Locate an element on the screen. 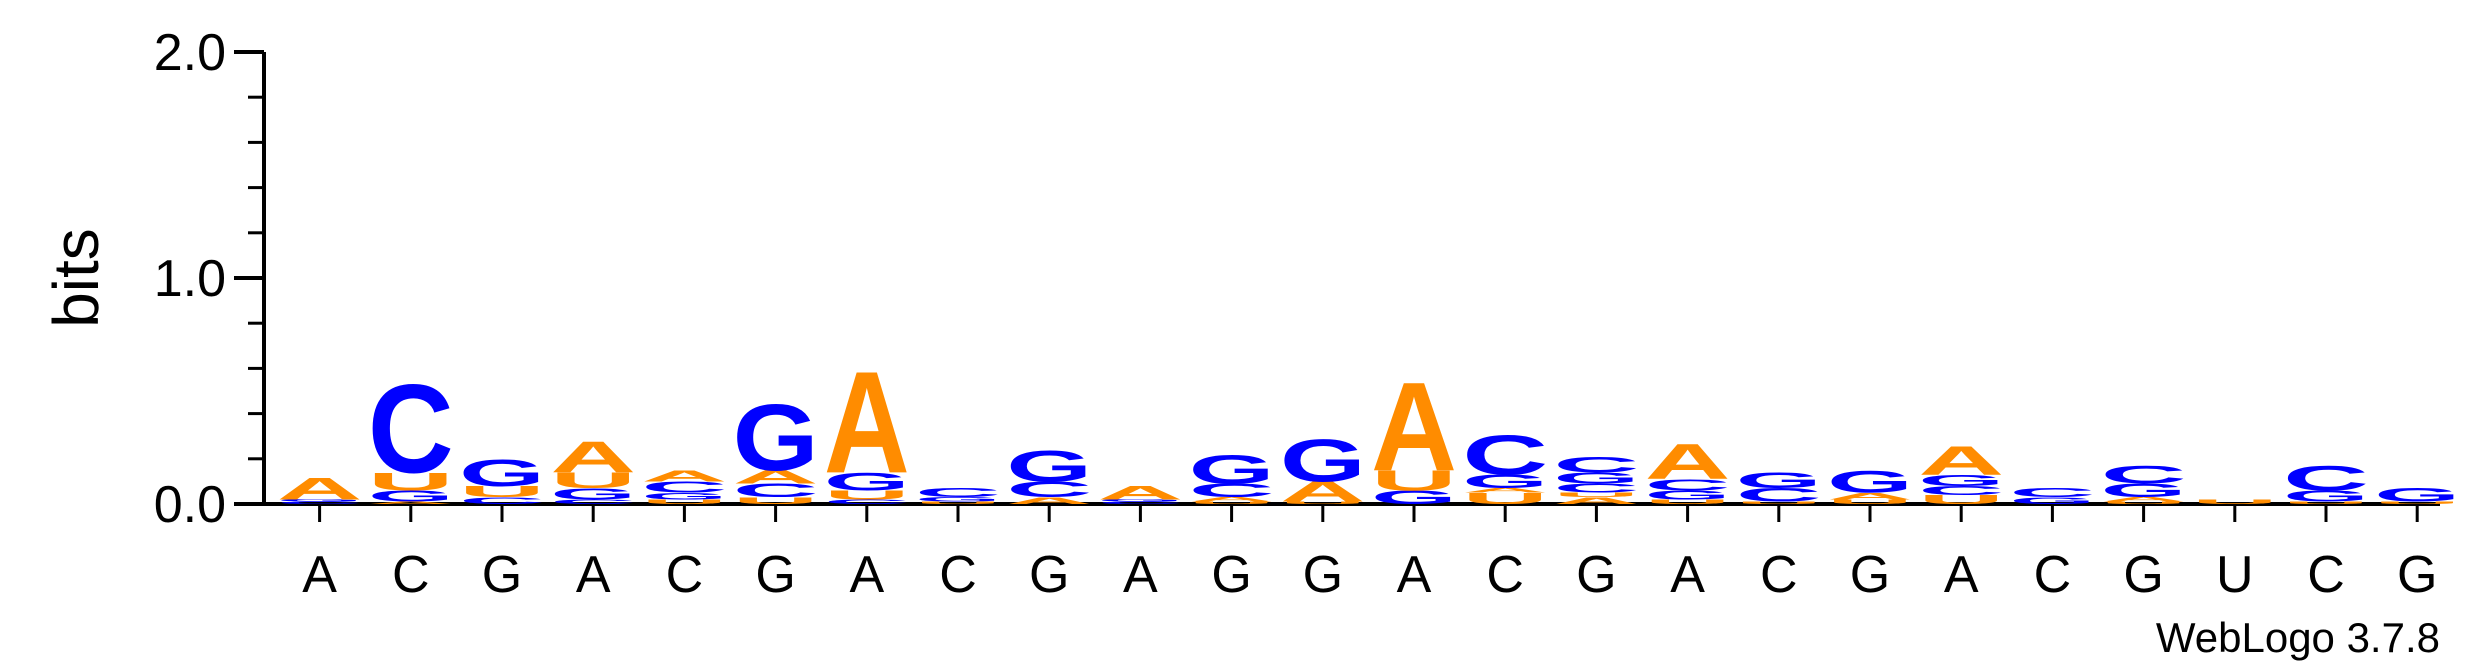  y-tick-label: 2.0 is located at coordinates (190, 53).